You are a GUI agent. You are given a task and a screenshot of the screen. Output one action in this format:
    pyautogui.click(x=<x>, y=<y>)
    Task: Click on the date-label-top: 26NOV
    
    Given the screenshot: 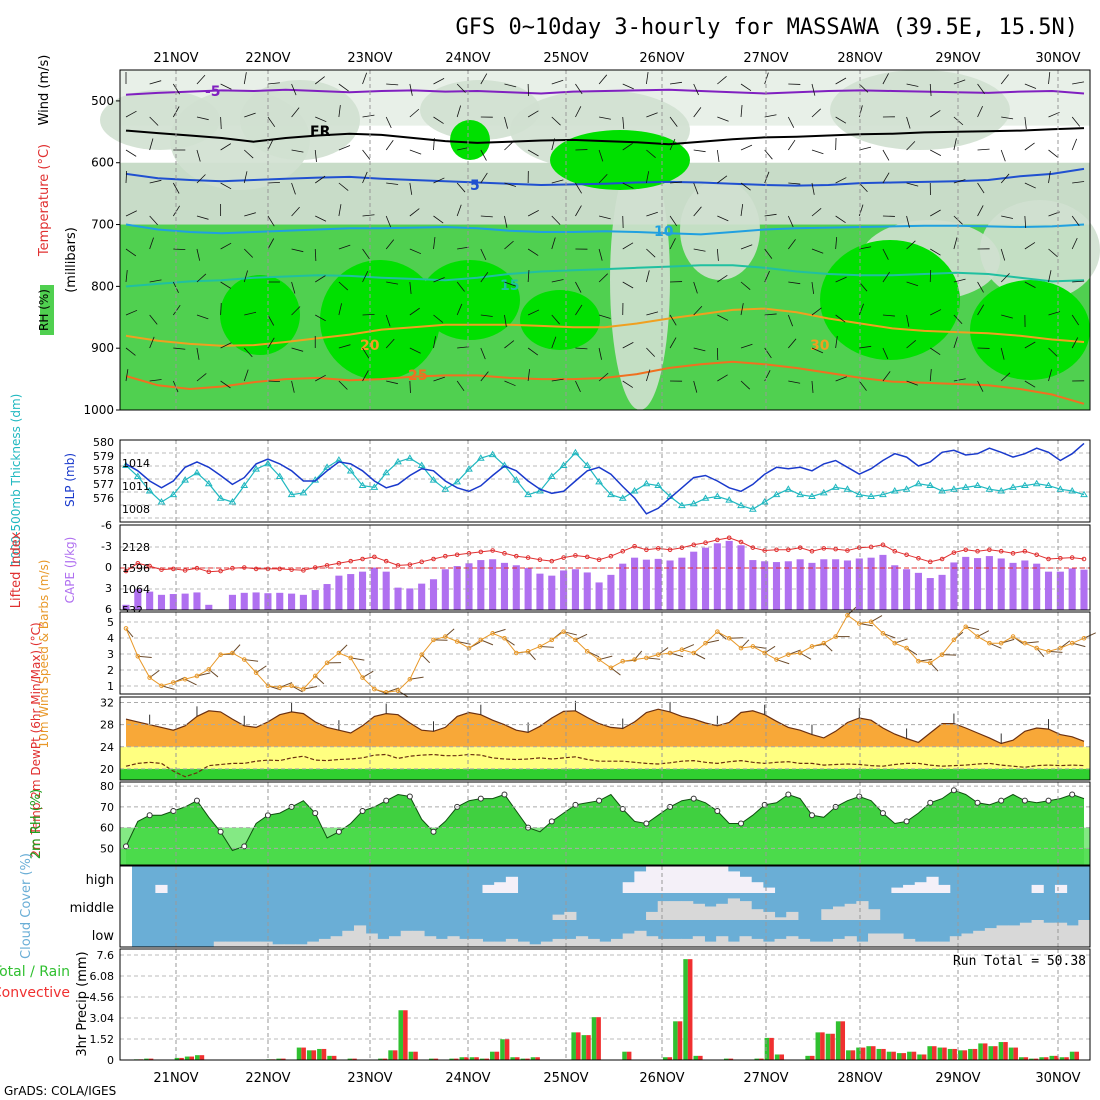 What is the action you would take?
    pyautogui.click(x=661, y=58)
    